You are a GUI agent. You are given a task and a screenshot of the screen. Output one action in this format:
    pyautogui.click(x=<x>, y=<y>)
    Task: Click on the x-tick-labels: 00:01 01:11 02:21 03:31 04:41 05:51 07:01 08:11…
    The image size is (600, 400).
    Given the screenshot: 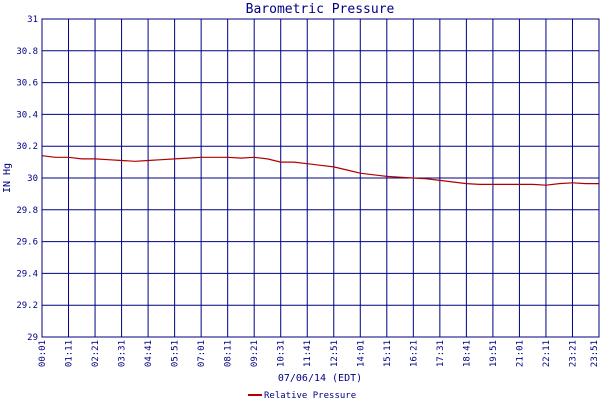 What is the action you would take?
    pyautogui.click(x=319, y=353)
    